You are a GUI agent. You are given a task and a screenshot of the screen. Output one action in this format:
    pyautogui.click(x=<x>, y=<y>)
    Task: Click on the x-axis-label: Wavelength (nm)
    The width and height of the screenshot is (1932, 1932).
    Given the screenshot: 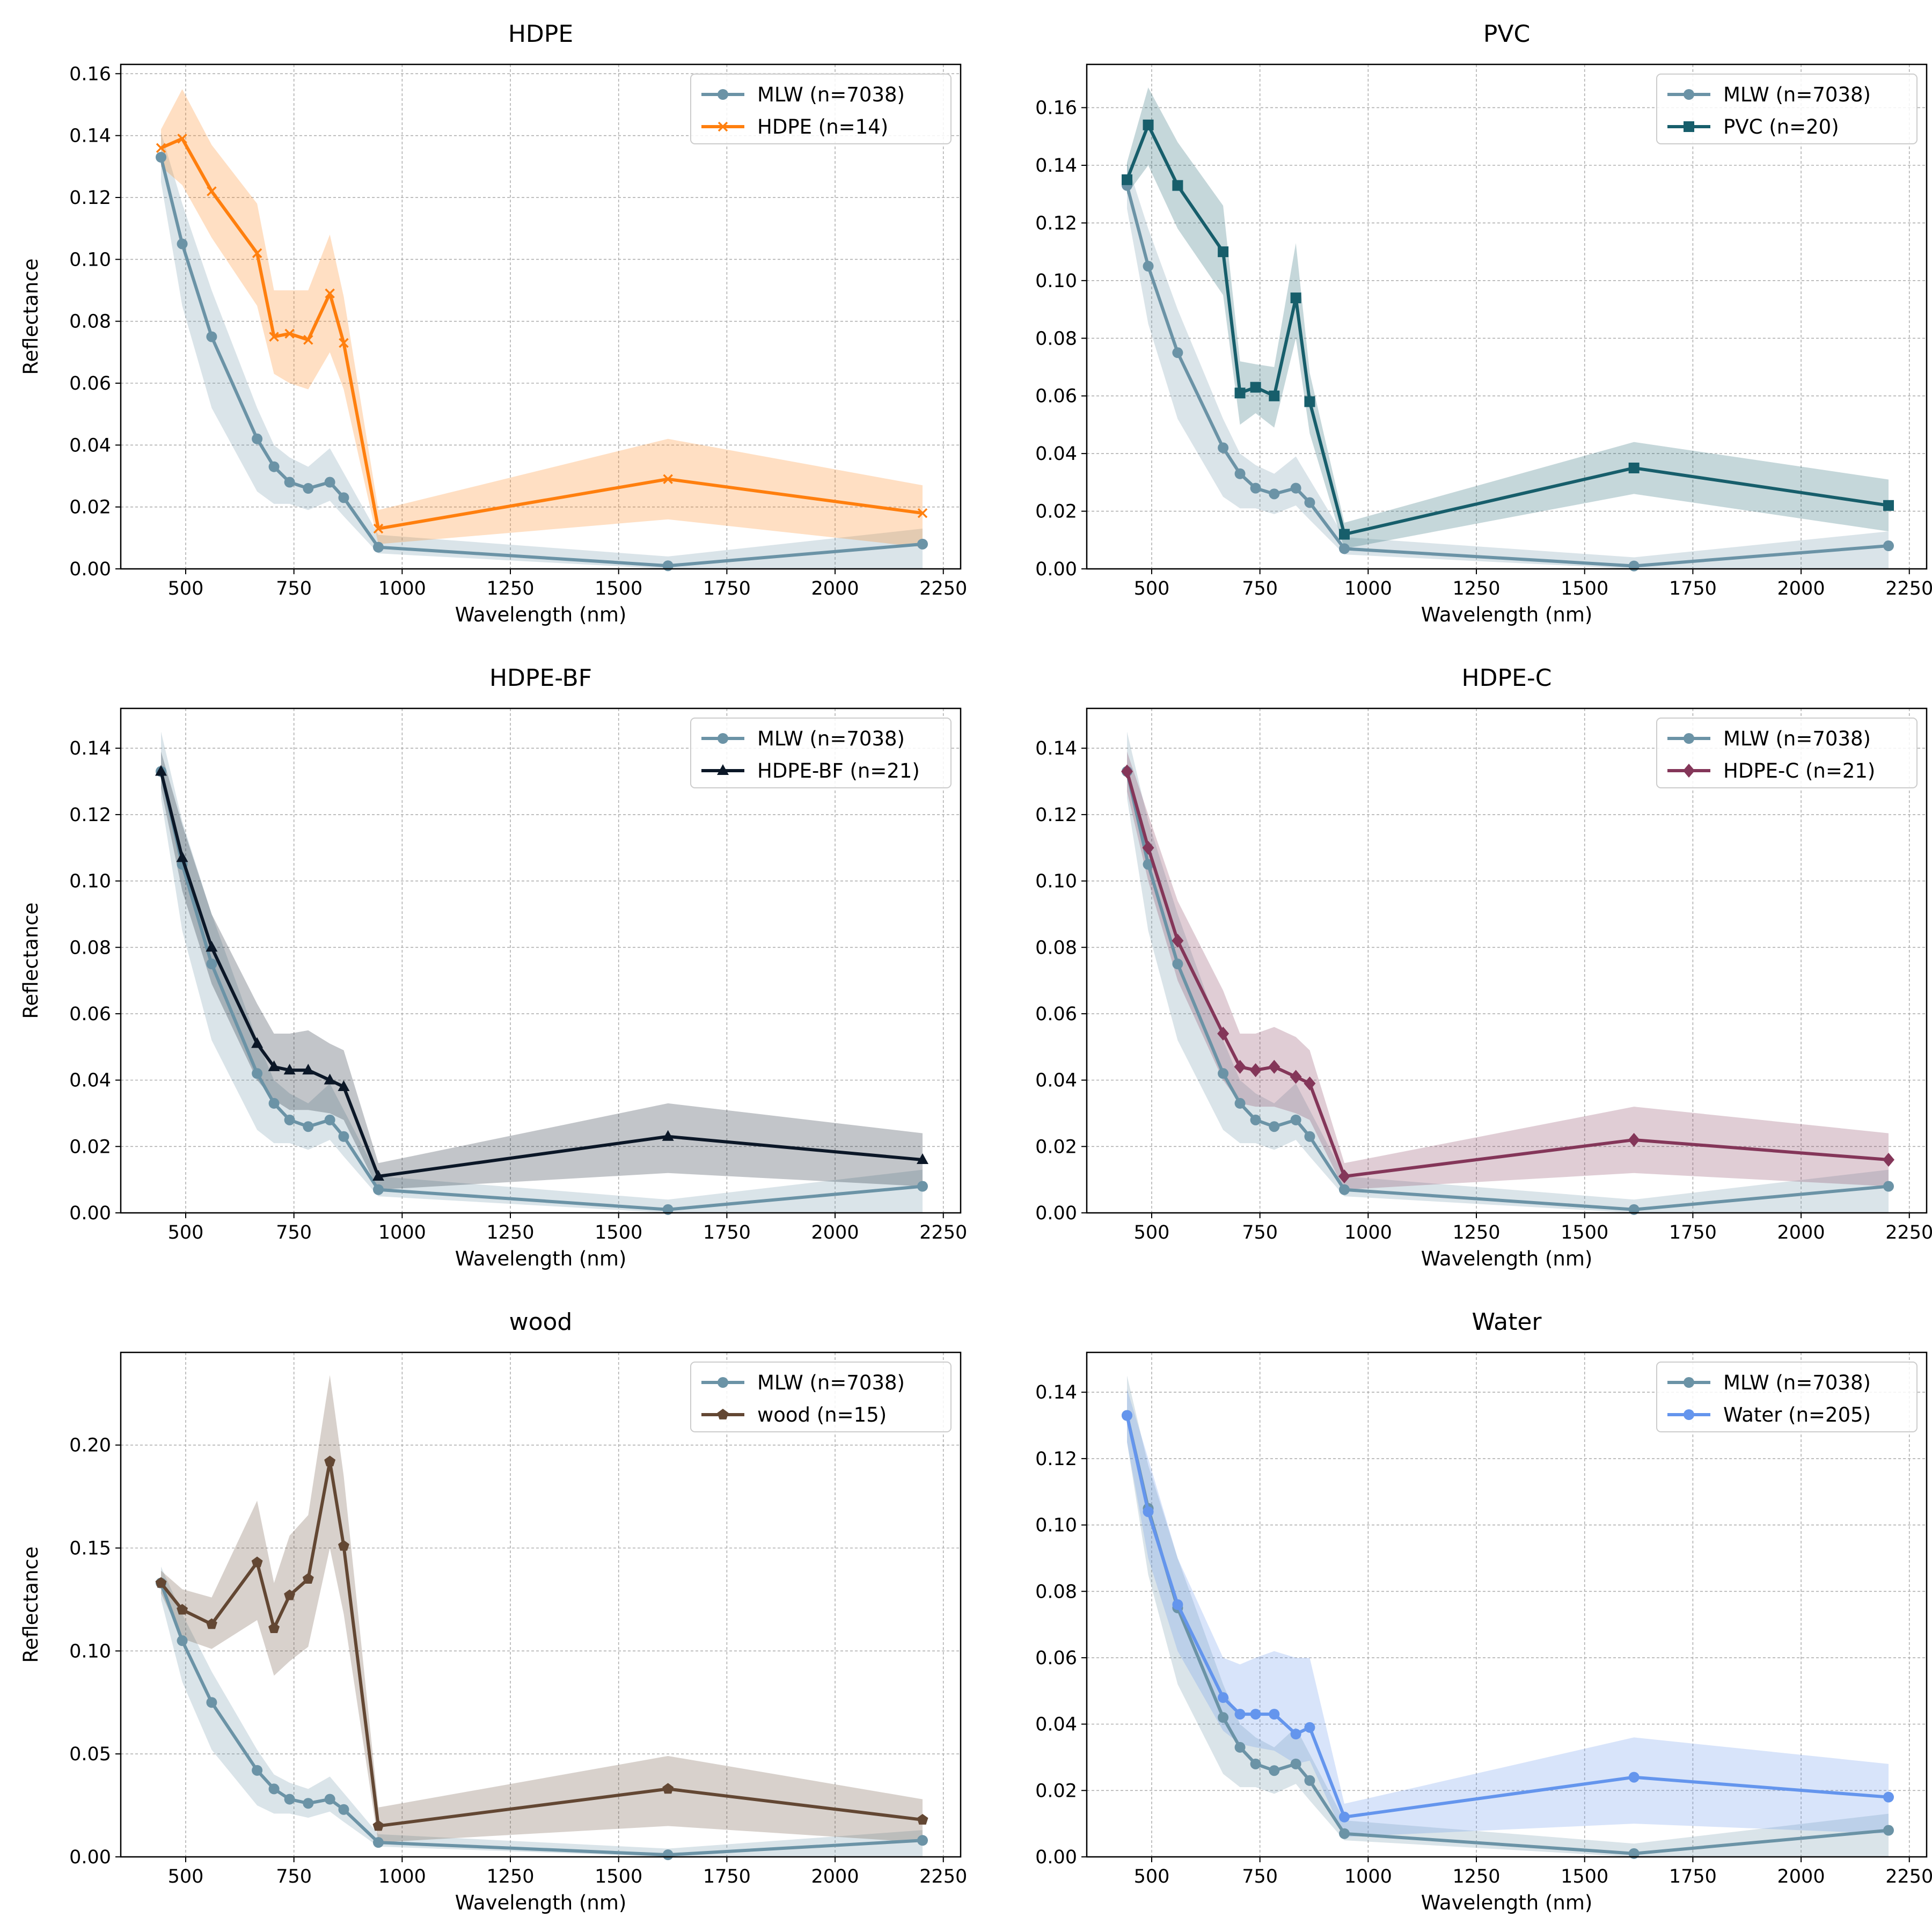 What is the action you would take?
    pyautogui.click(x=1507, y=1258)
    